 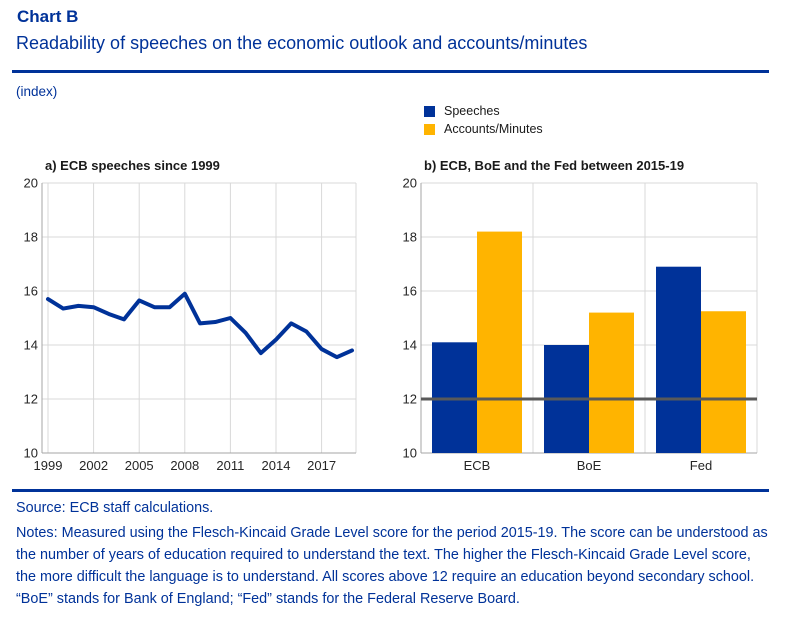 I want to click on svg-text: 1999, so click(x=48, y=465).